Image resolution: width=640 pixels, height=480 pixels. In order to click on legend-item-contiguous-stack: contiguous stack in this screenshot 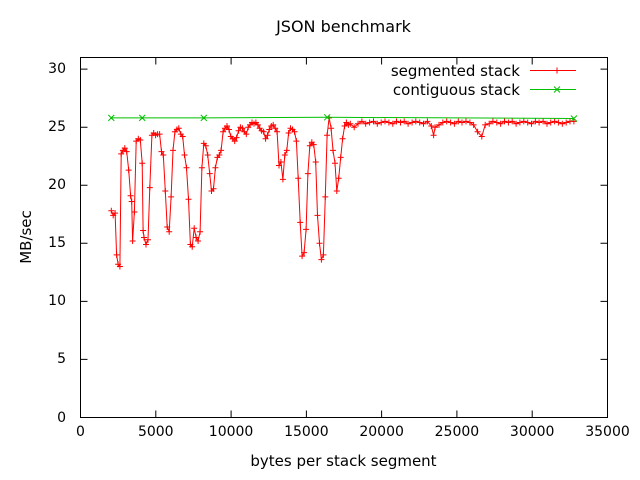, I will do `click(288, 89)`.